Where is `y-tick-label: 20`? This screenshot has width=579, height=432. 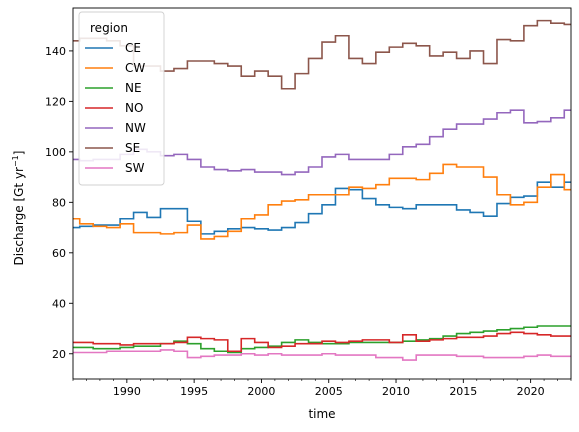
y-tick-label: 20 is located at coordinates (59, 354).